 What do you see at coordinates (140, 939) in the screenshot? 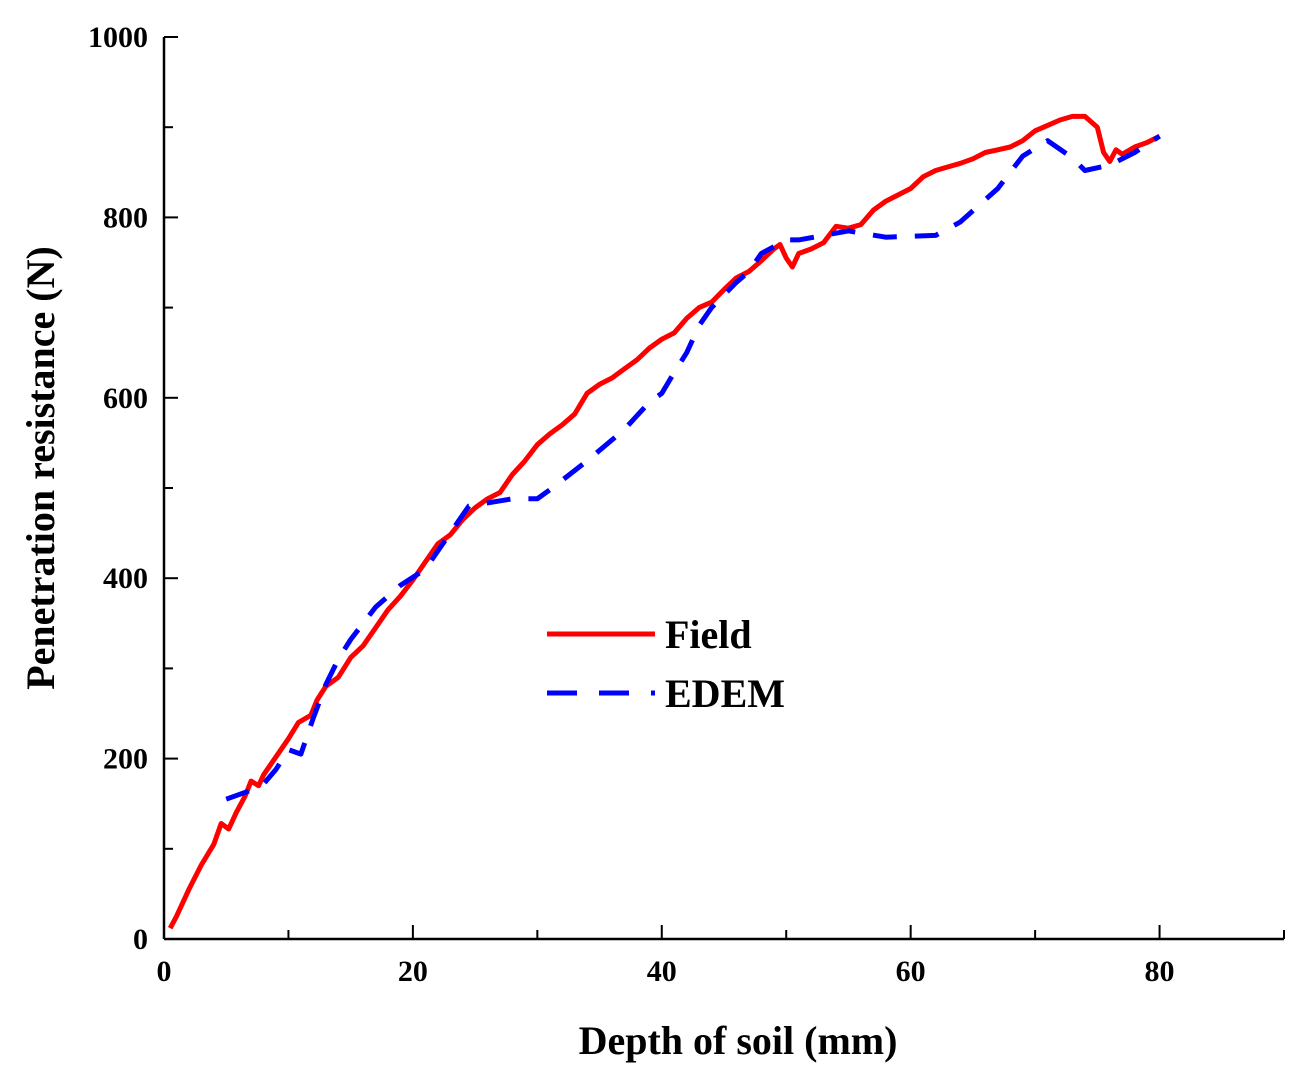
I see `y-tick-label: 0` at bounding box center [140, 939].